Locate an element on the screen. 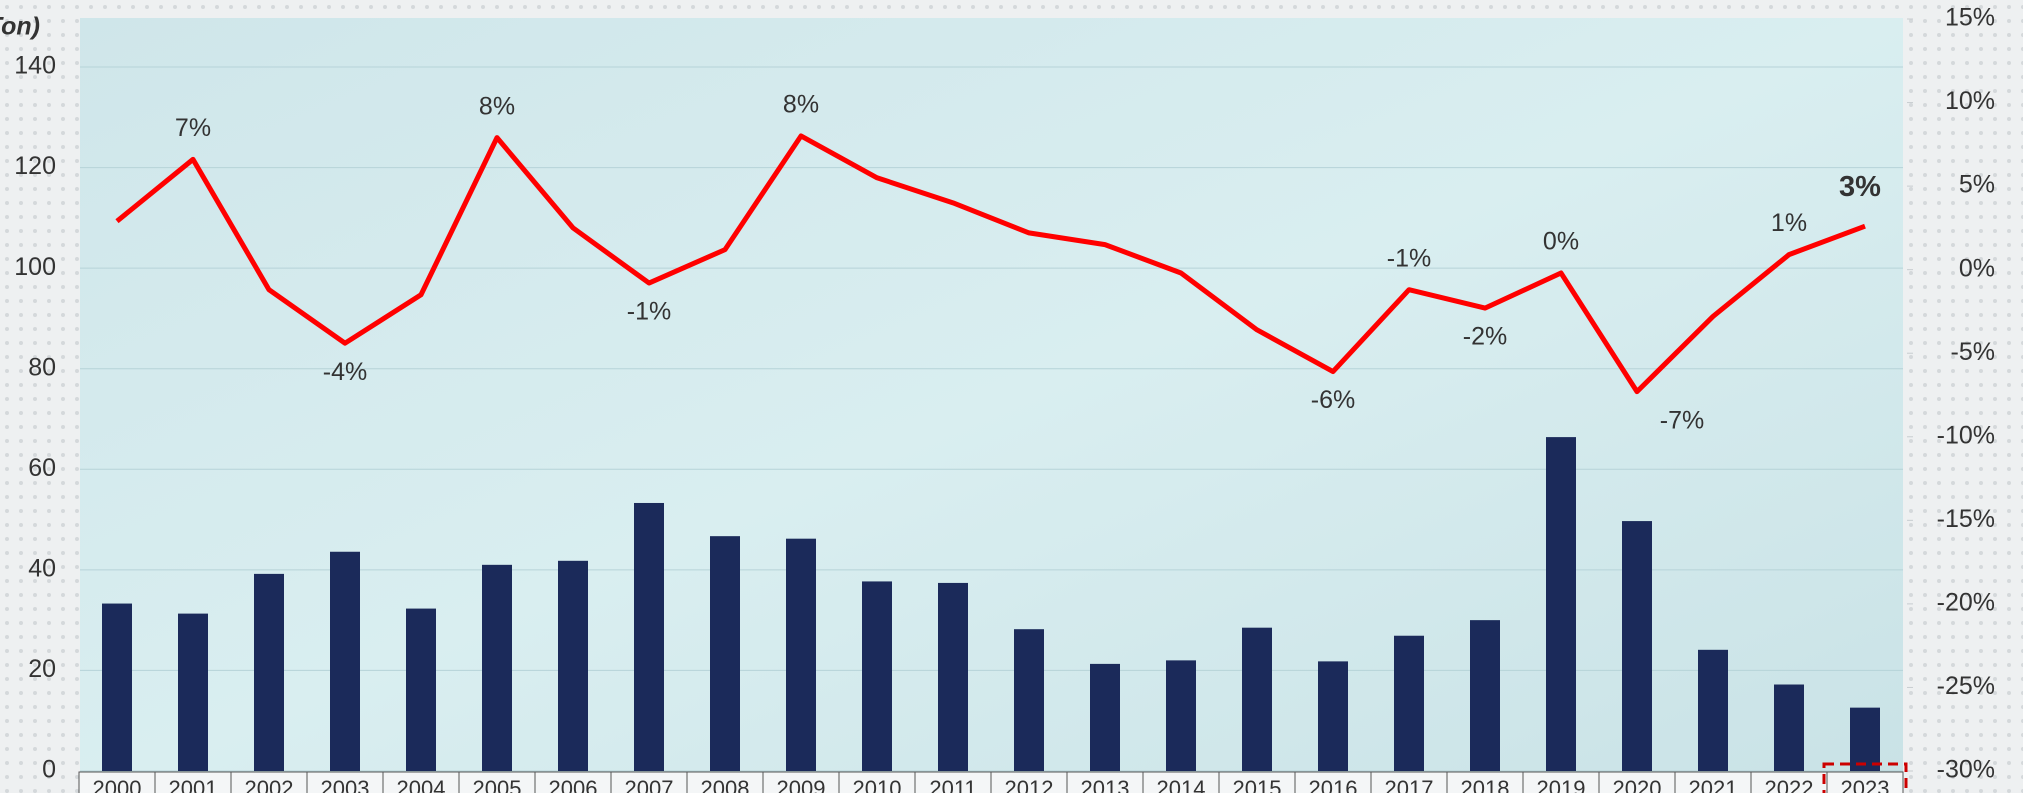 Image resolution: width=2023 pixels, height=793 pixels. x-tick-label: 2011 is located at coordinates (952, 784).